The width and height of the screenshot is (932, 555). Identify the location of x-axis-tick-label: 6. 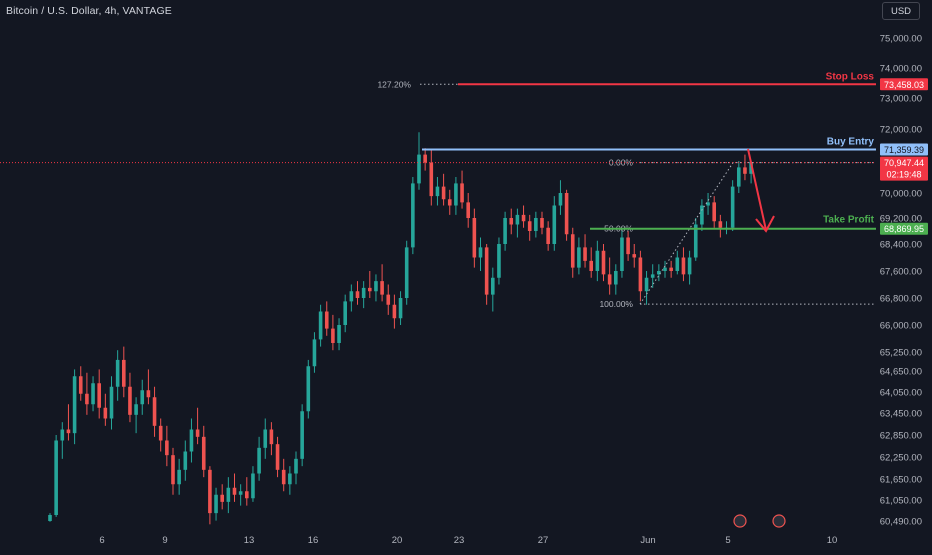
(101, 540).